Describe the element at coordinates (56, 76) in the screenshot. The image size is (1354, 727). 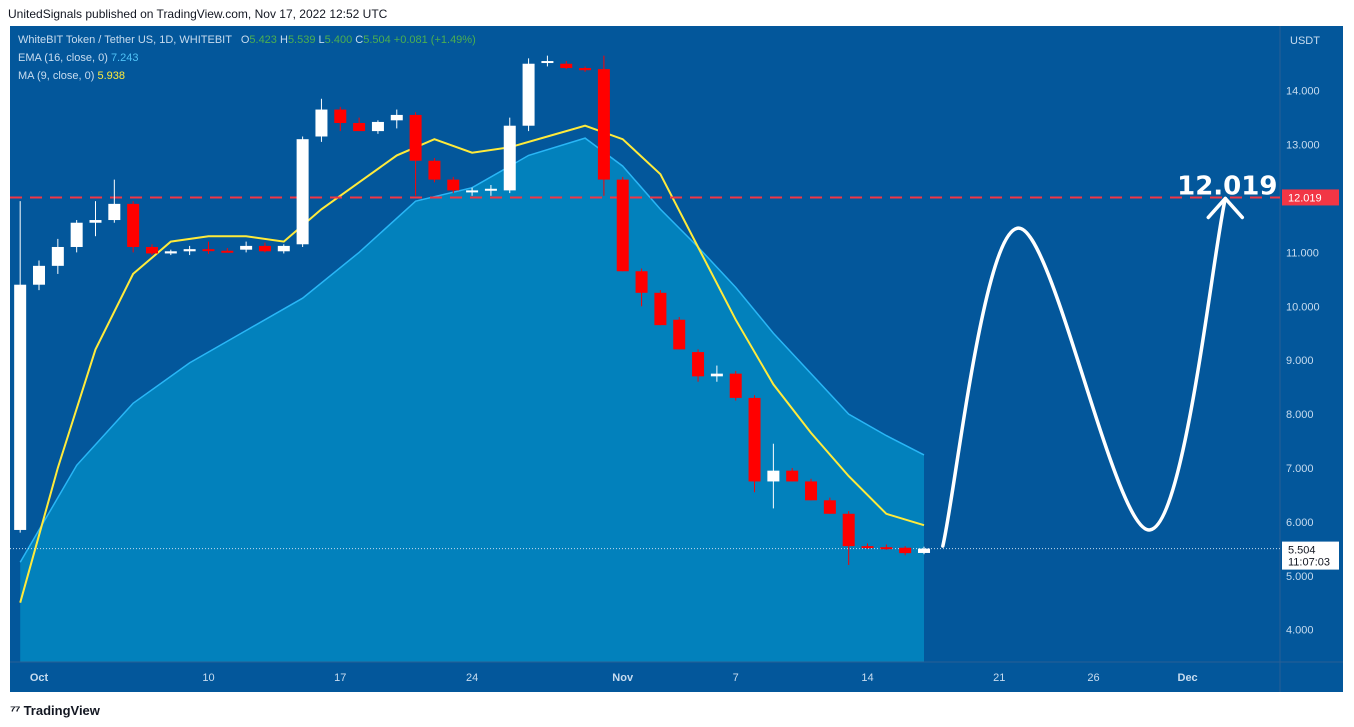
I see `ma-label: MA (9, close, 0)` at that location.